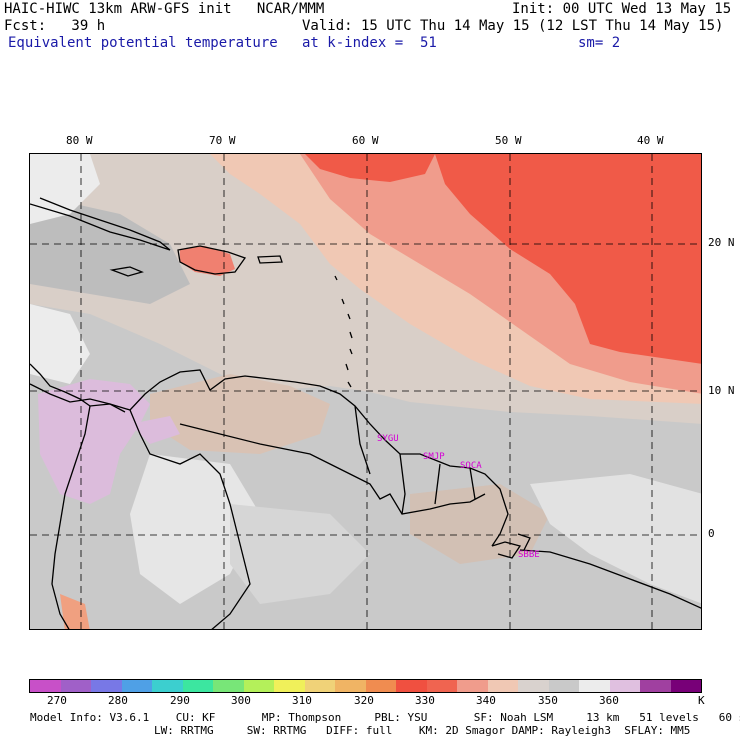 Image resolution: width=740 pixels, height=740 pixels. What do you see at coordinates (65, 189) in the screenshot?
I see `field-white-nw` at bounding box center [65, 189].